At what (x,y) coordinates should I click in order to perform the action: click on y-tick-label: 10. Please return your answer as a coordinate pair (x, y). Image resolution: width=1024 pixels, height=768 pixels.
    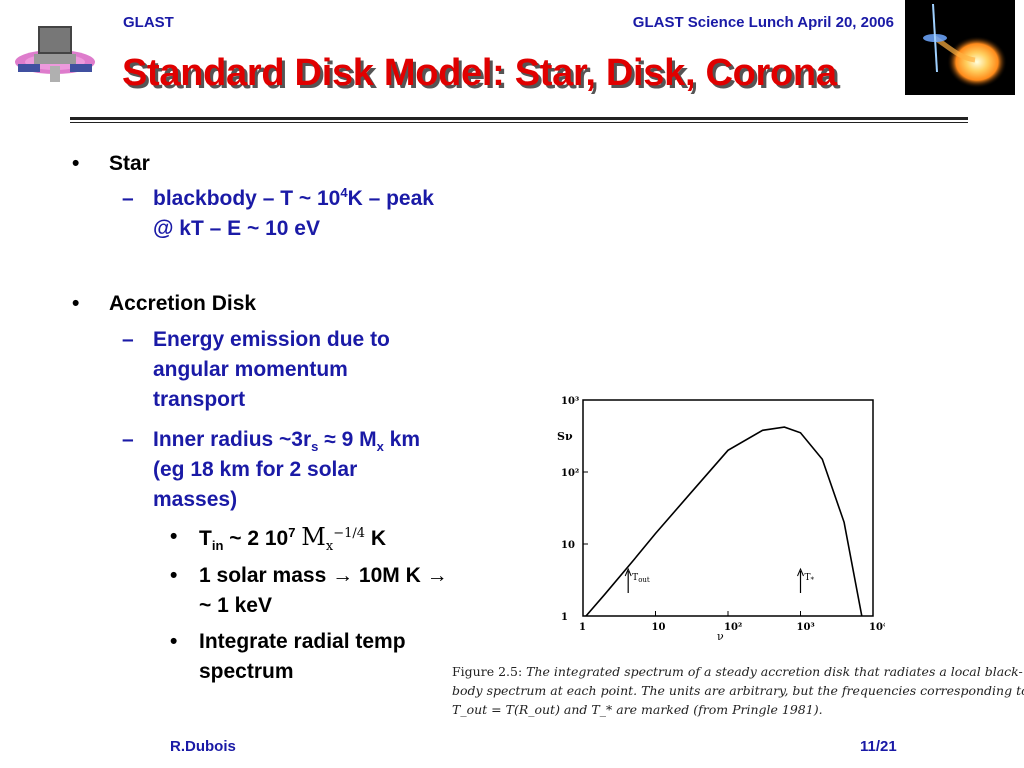
    Looking at the image, I should click on (568, 545).